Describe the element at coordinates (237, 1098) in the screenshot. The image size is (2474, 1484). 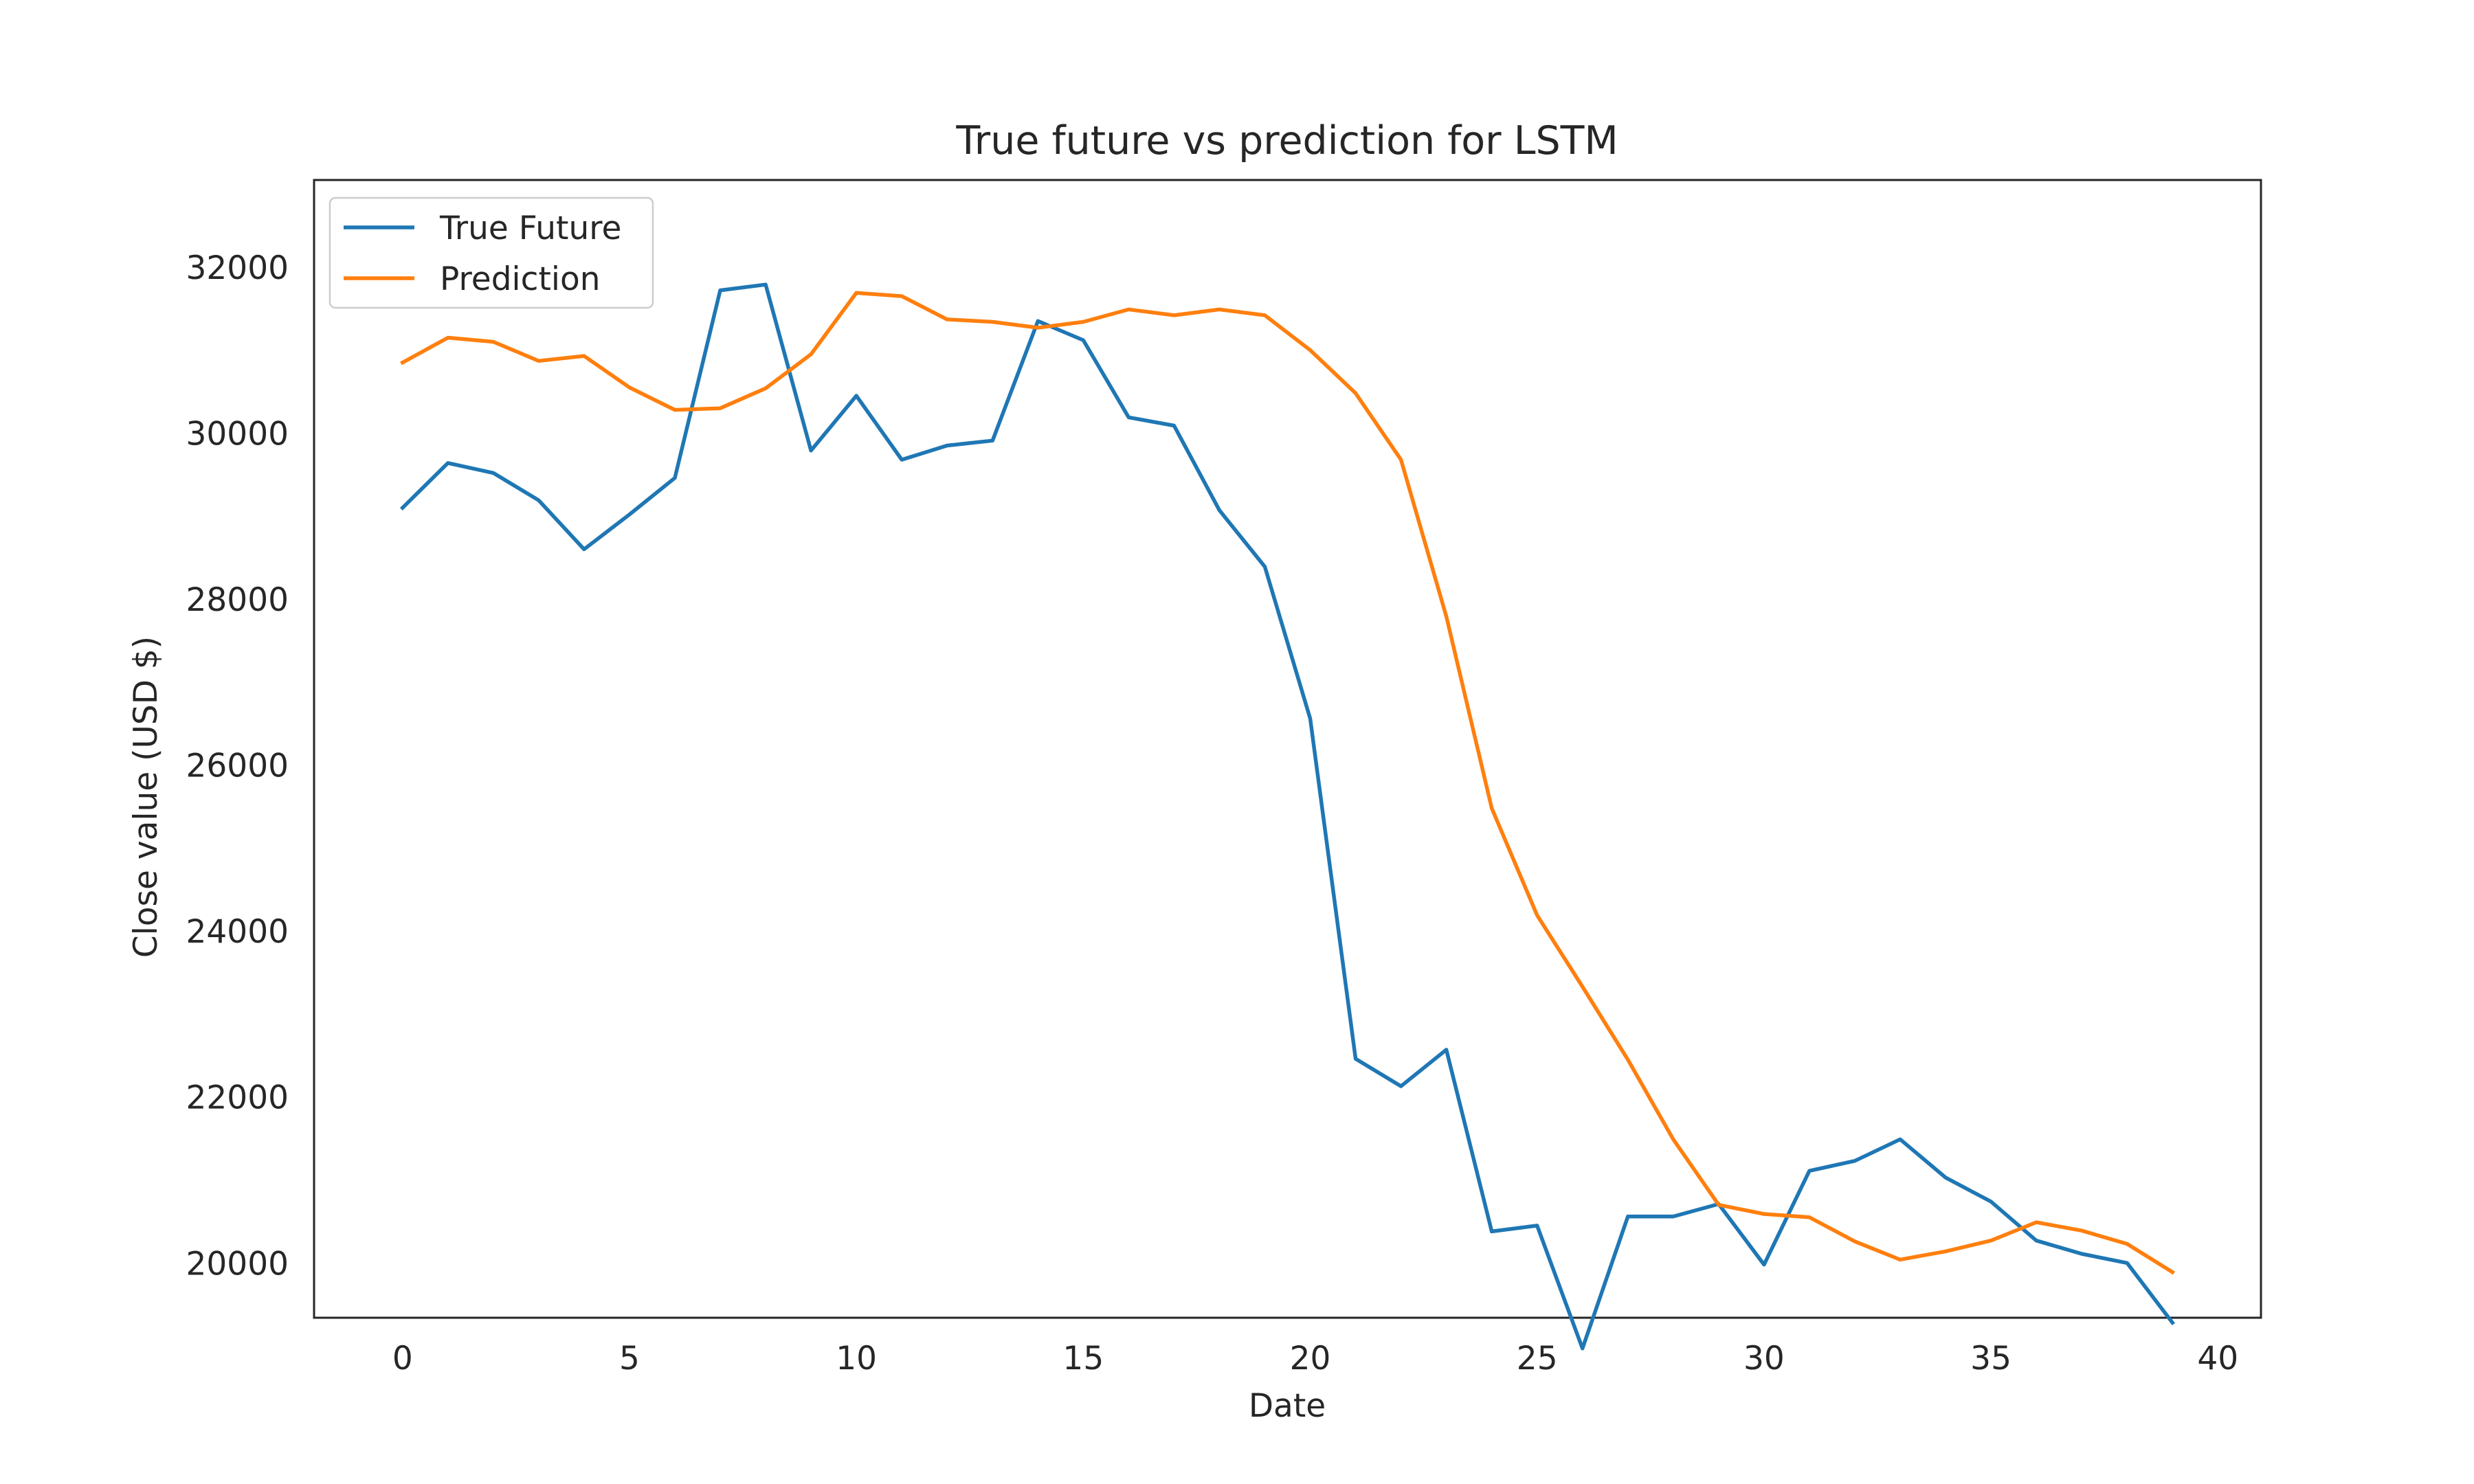
I see `y-tick-label: 22000` at that location.